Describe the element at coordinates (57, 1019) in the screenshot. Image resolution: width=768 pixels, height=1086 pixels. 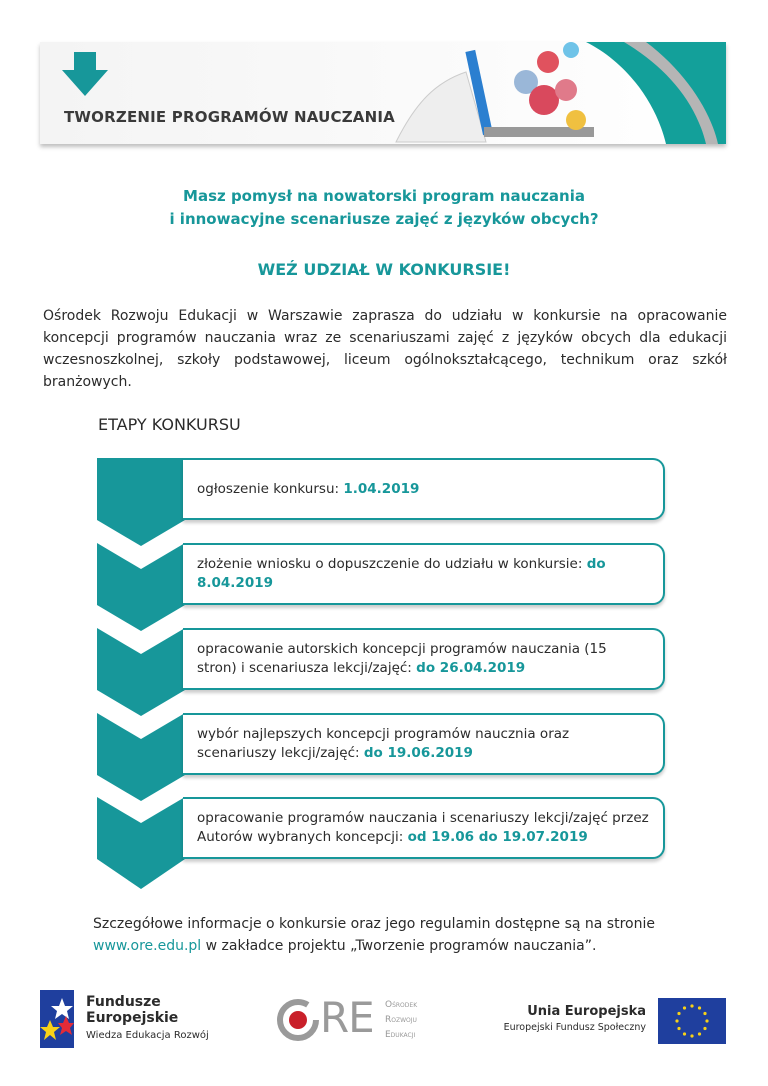
I see `fundusze-europejskie-logo` at that location.